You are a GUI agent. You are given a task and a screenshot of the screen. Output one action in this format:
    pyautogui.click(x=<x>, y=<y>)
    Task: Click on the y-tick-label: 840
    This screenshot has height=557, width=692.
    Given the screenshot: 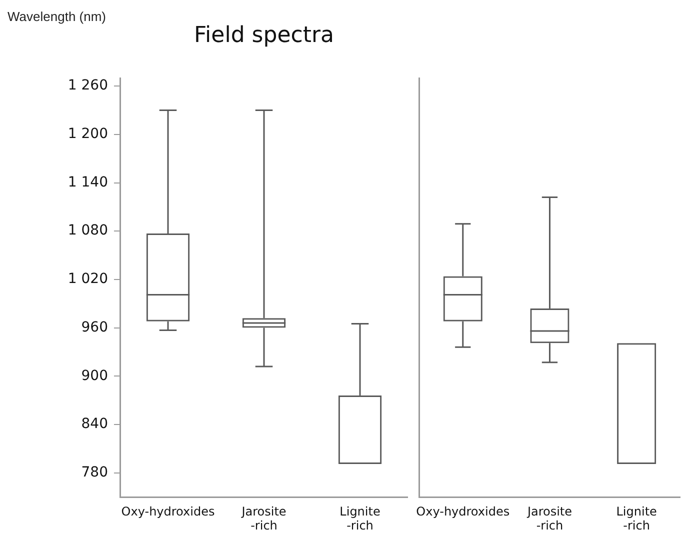 What is the action you would take?
    pyautogui.click(x=94, y=424)
    